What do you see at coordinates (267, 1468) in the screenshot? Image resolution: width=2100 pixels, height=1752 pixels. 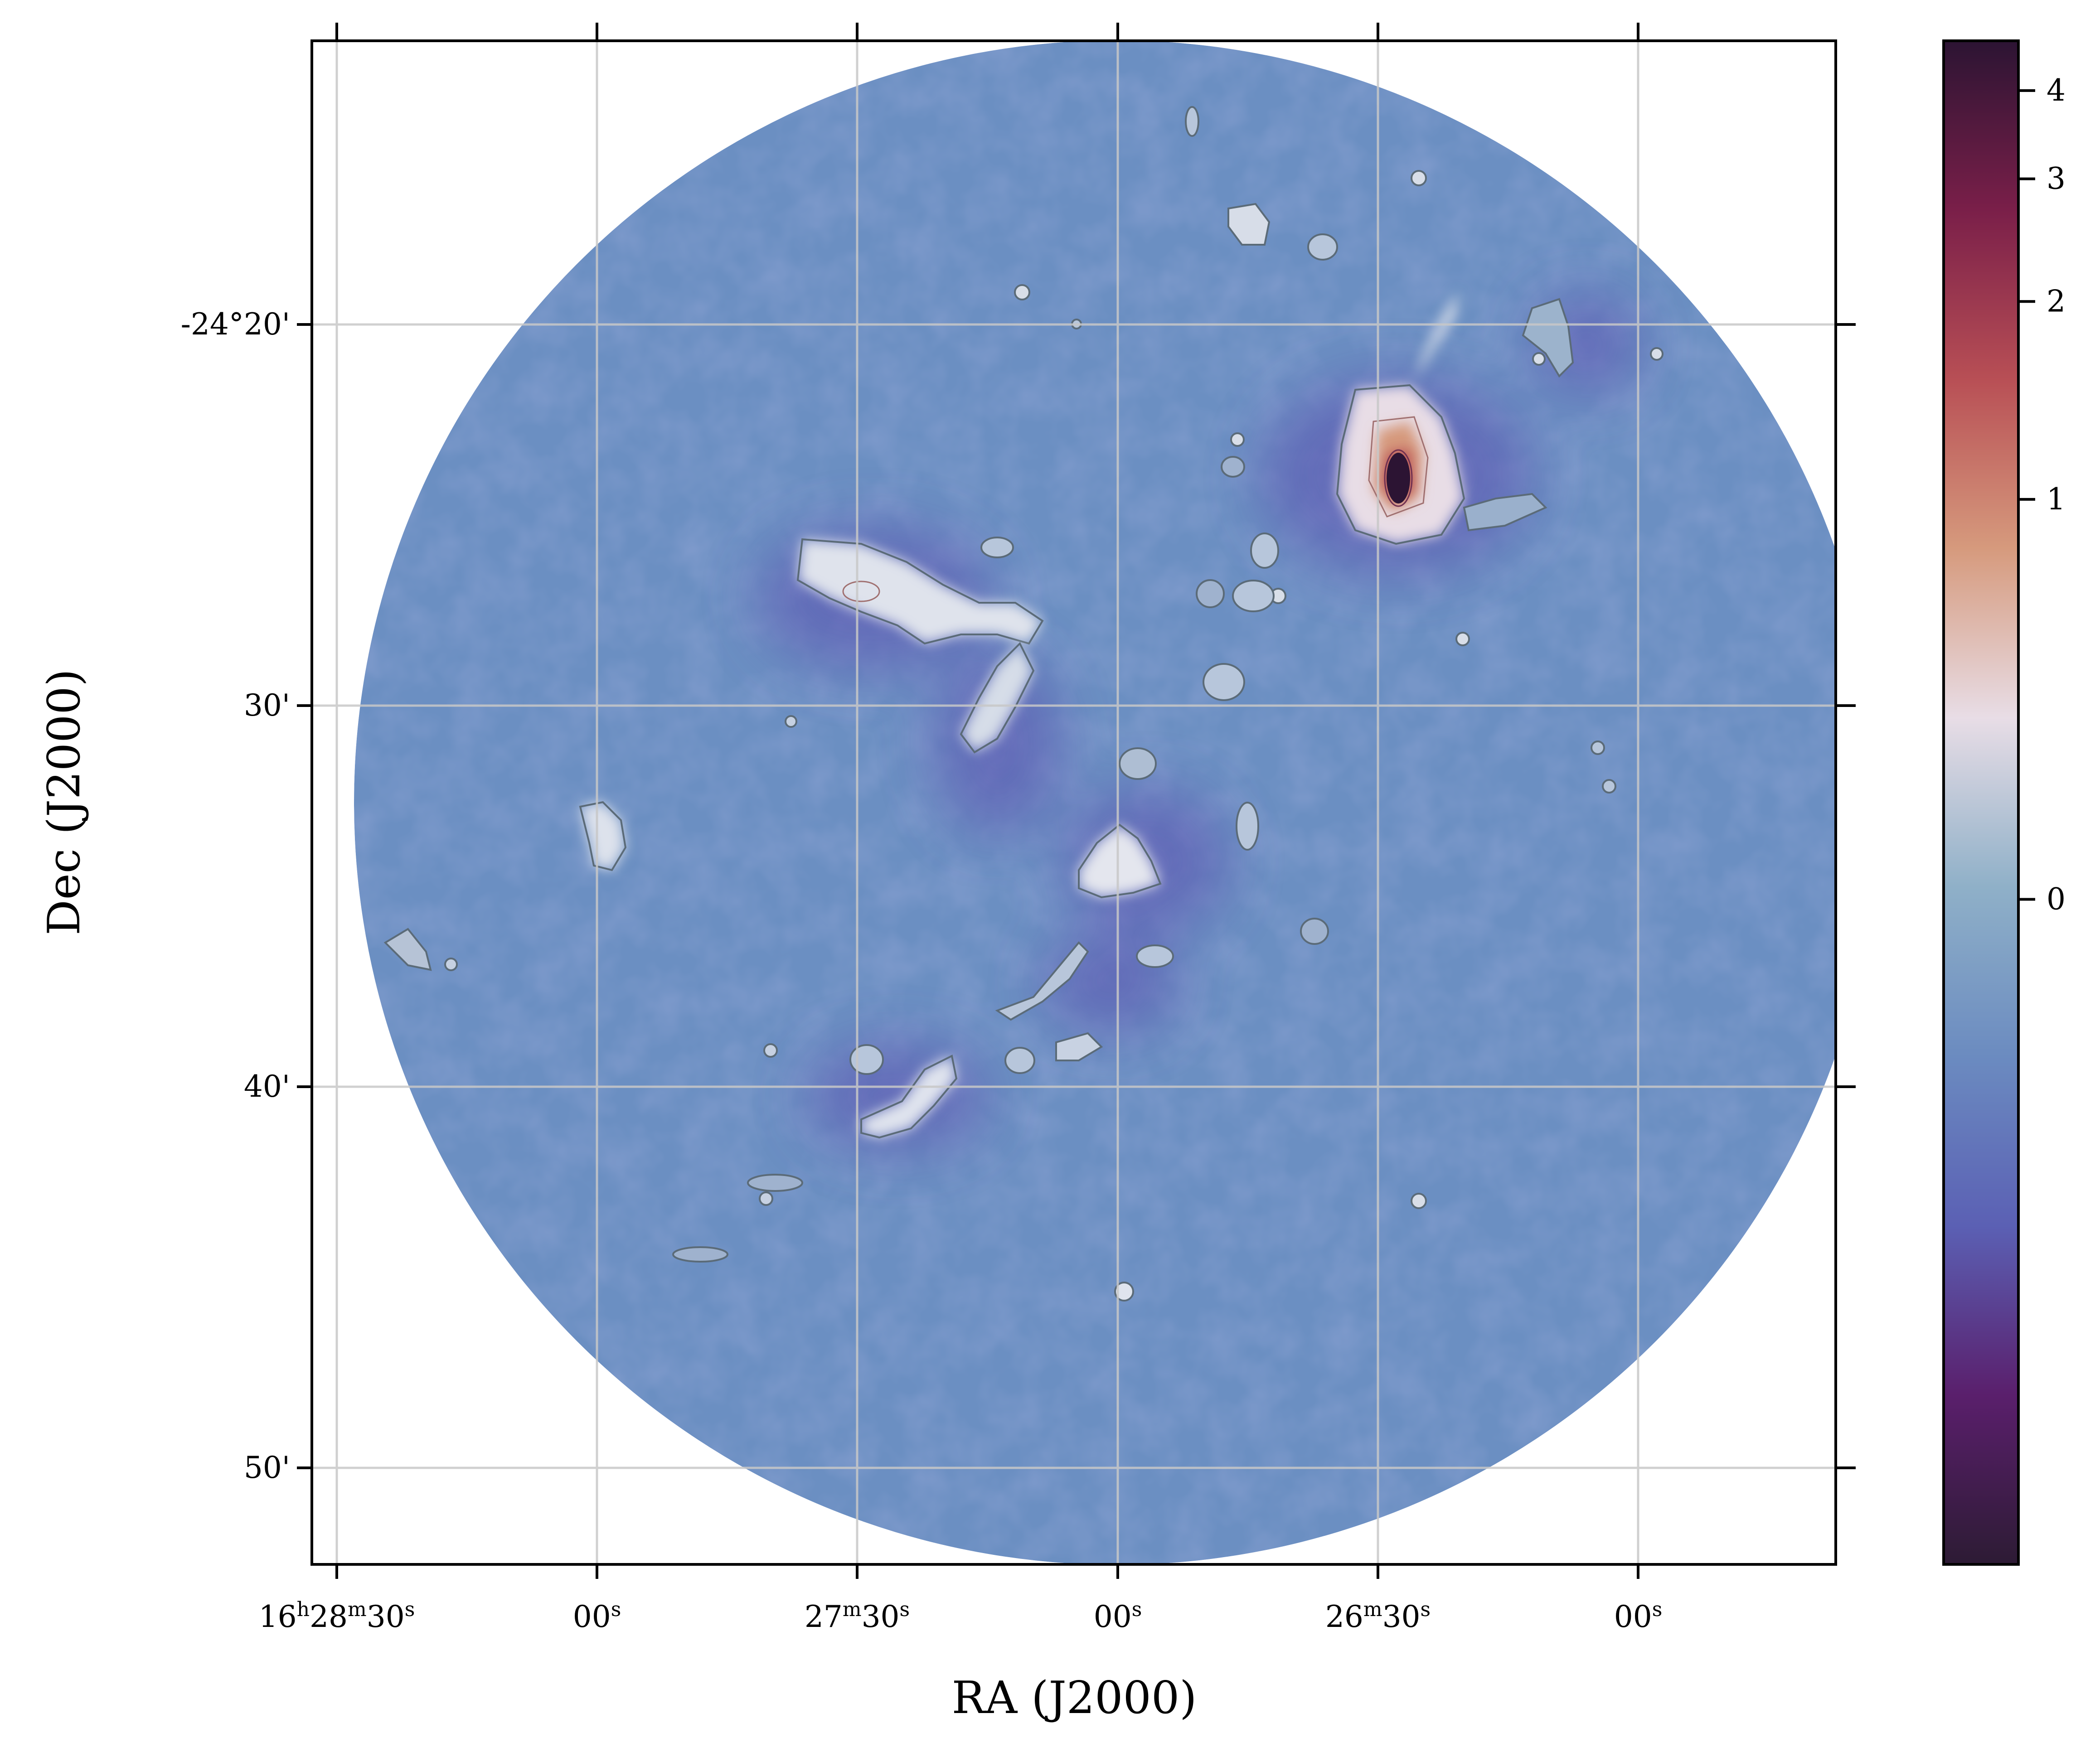 I see `y-tick-label-3: 50'` at bounding box center [267, 1468].